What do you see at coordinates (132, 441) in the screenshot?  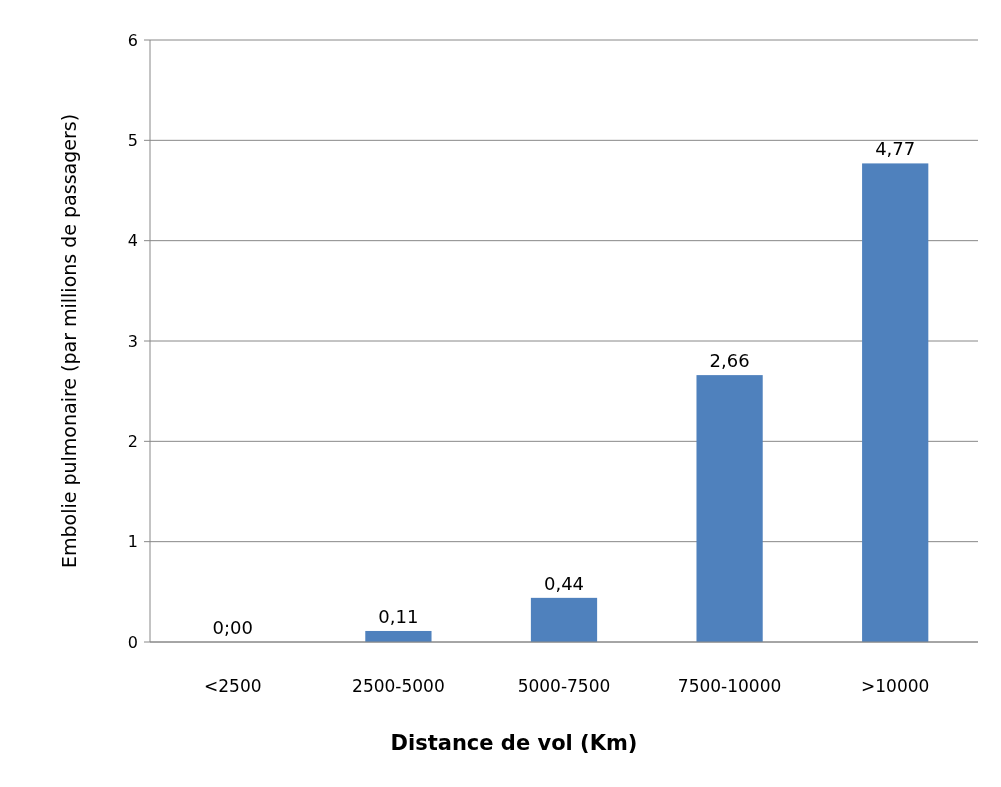 I see `y-tick-label: 2` at bounding box center [132, 441].